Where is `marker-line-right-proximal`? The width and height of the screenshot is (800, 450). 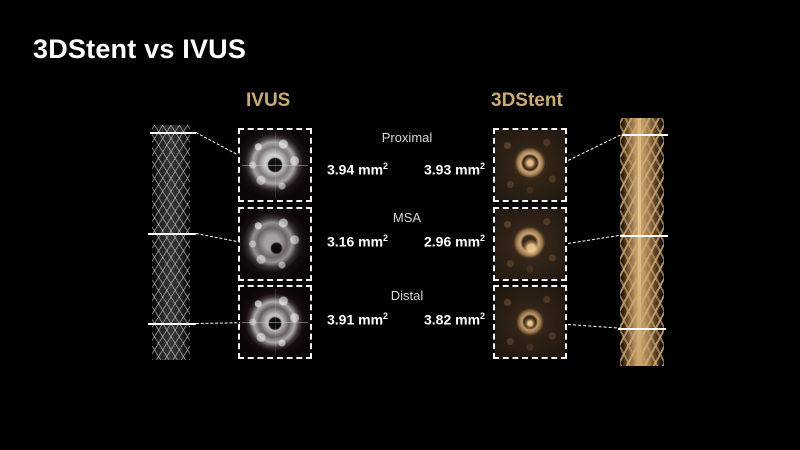 marker-line-right-proximal is located at coordinates (645, 135).